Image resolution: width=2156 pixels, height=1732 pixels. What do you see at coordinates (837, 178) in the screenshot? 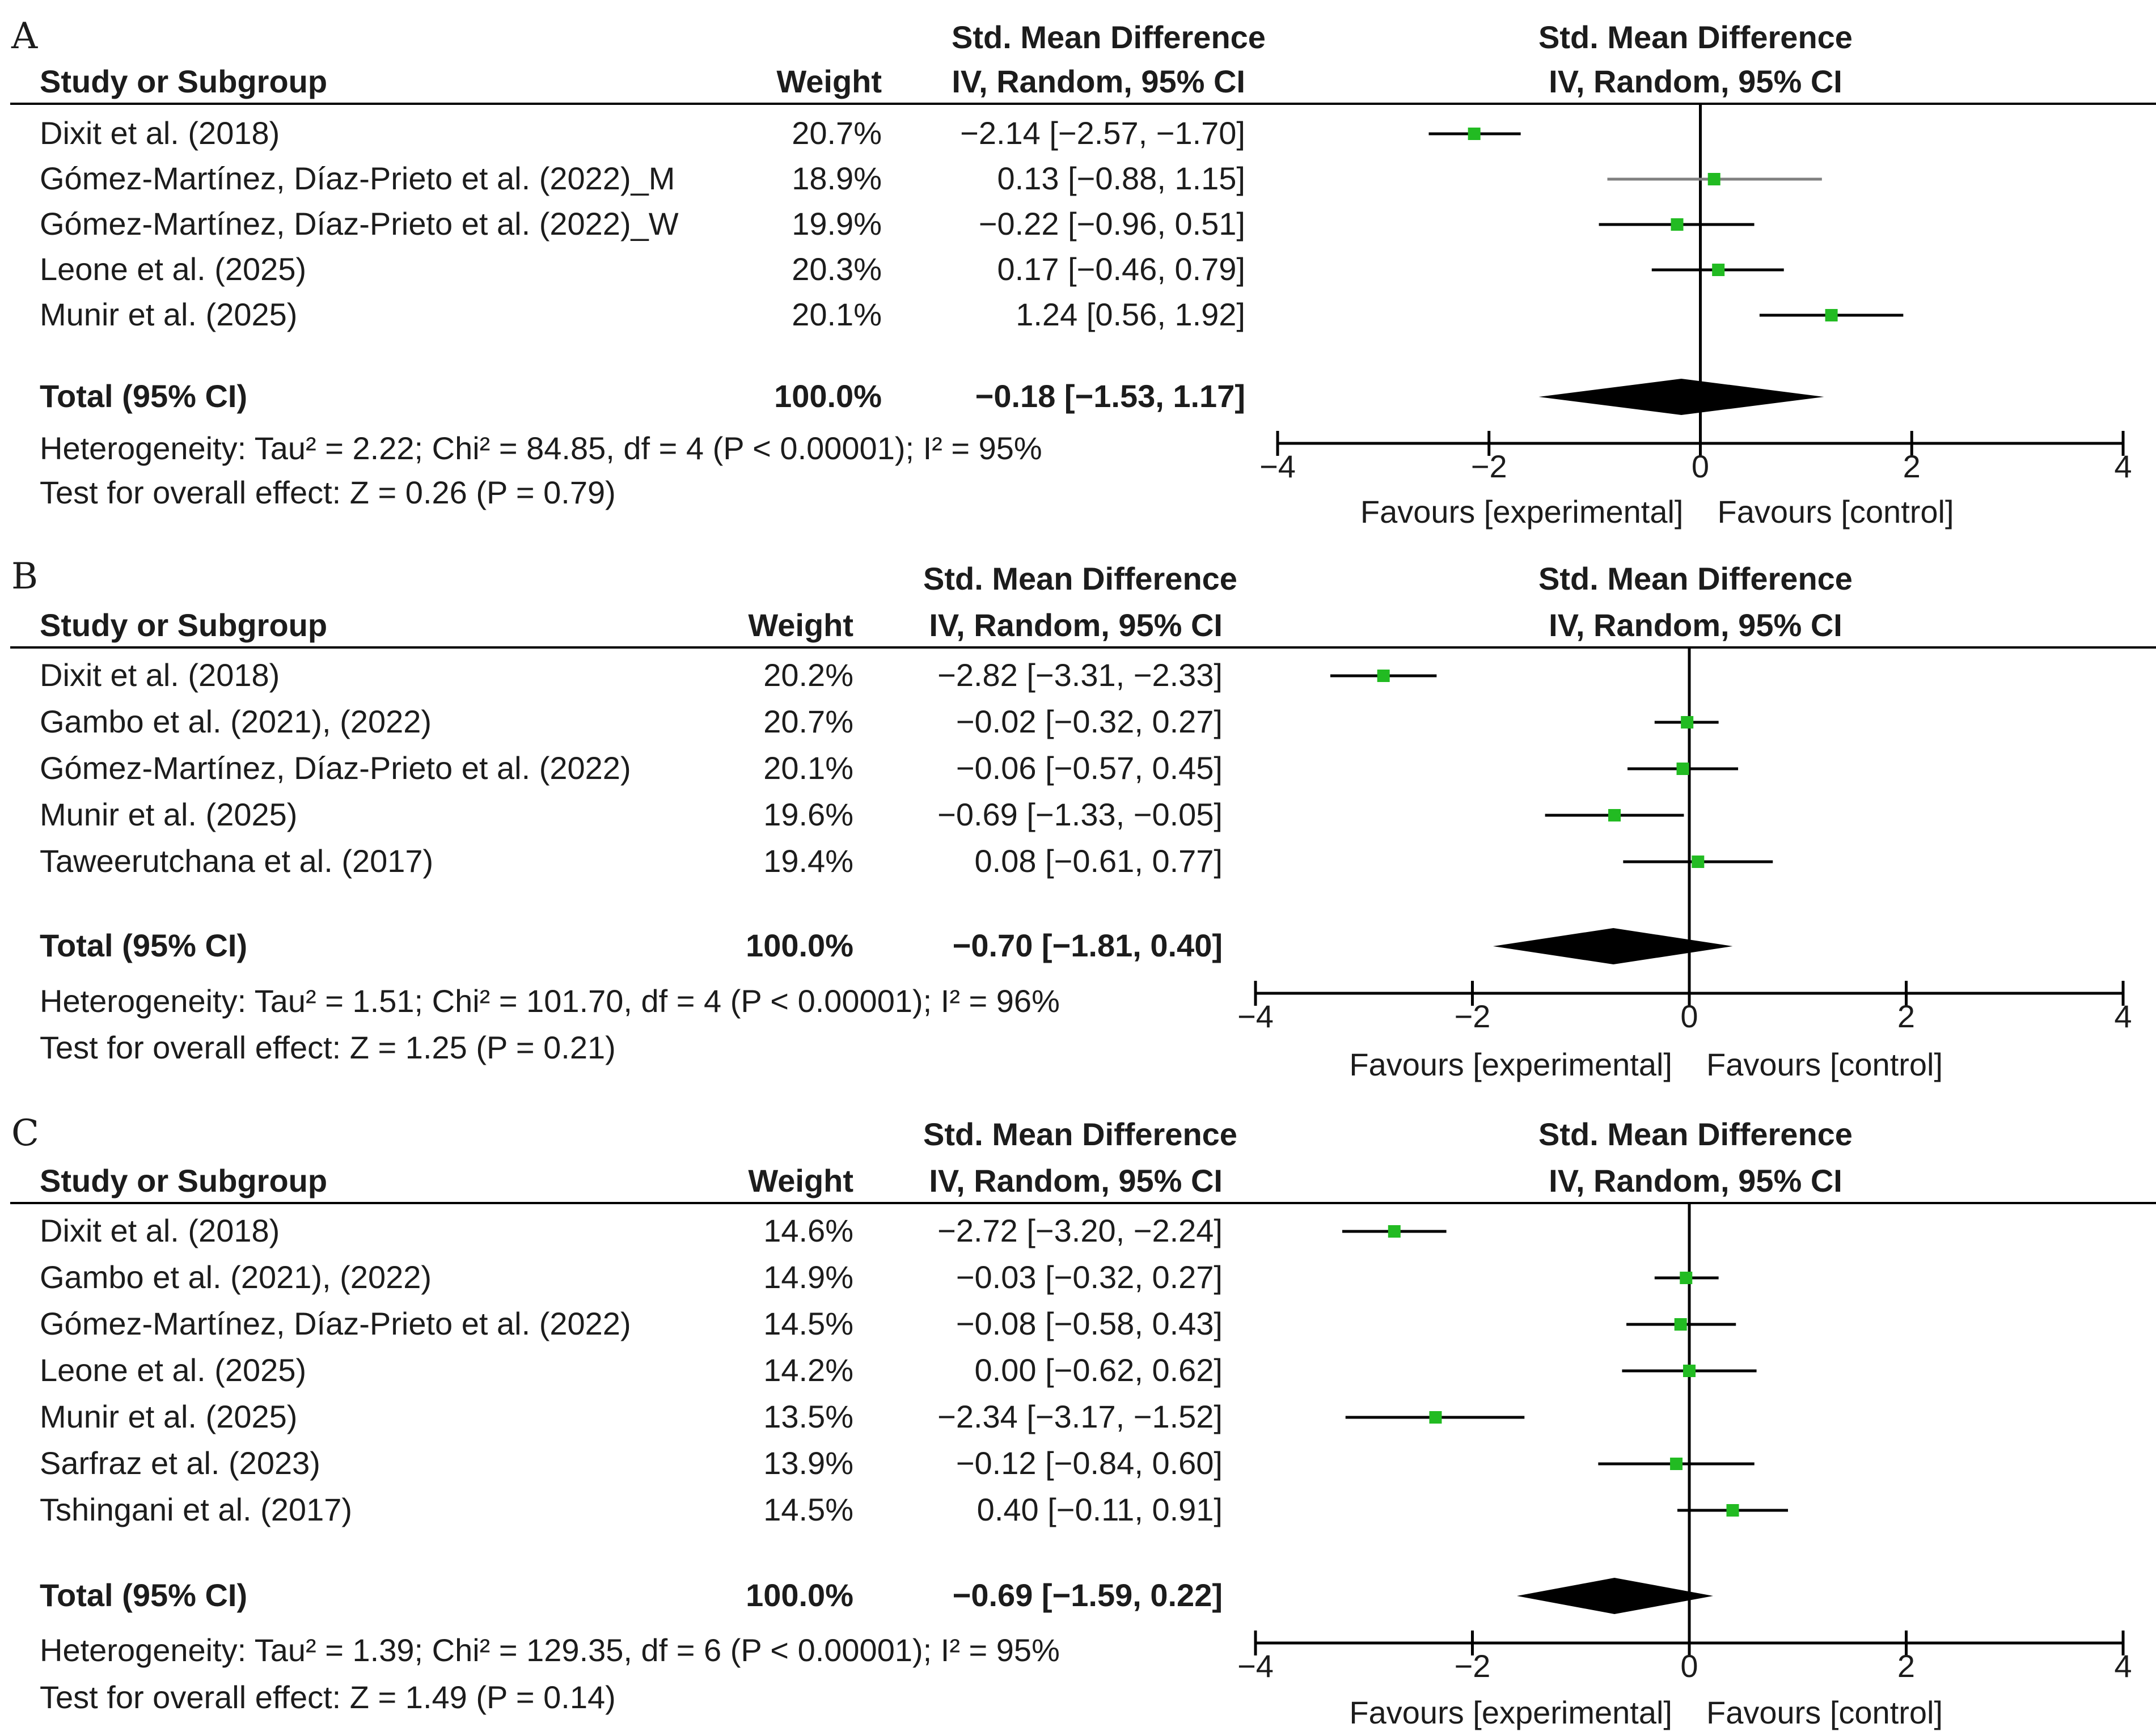
I see `study-weight: 18.9%` at bounding box center [837, 178].